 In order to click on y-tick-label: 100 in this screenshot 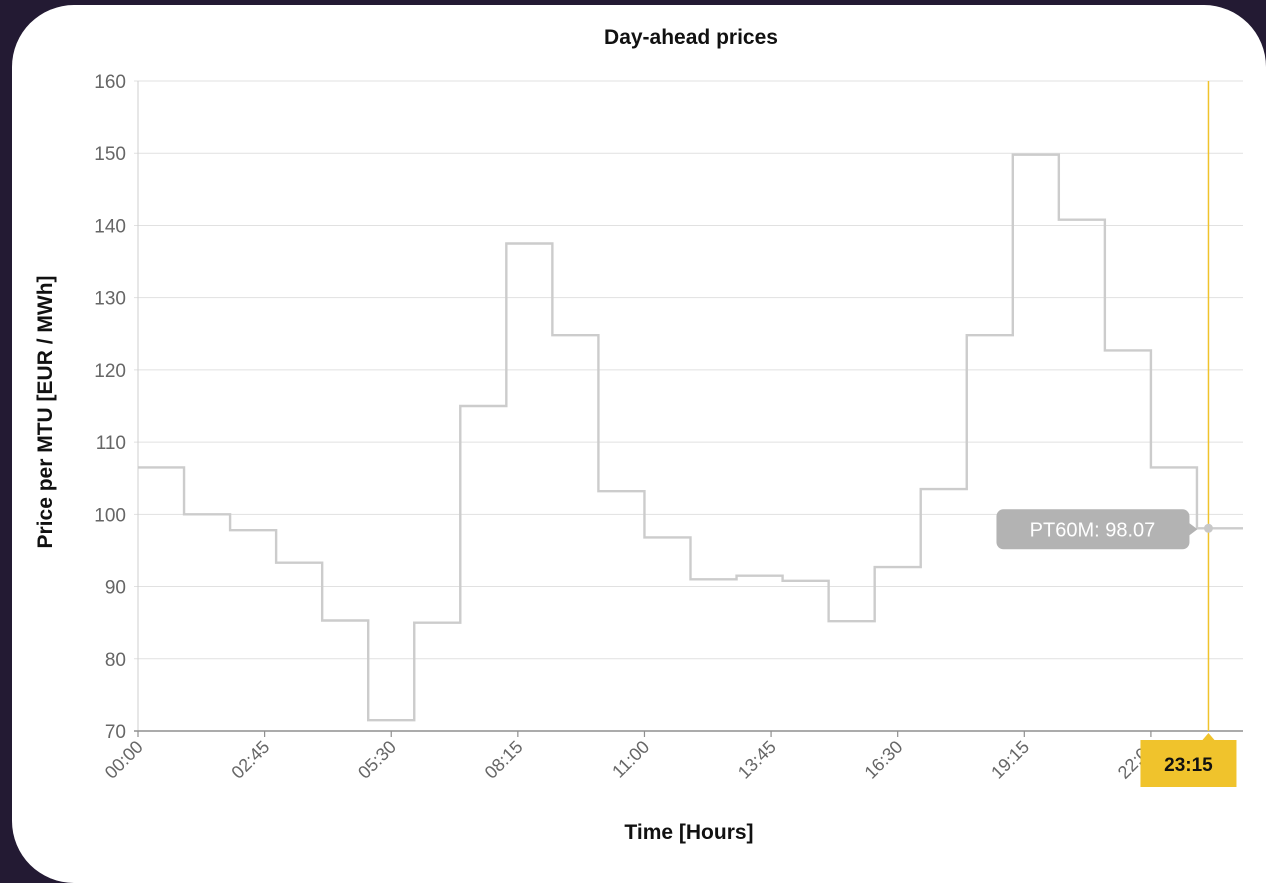, I will do `click(110, 515)`.